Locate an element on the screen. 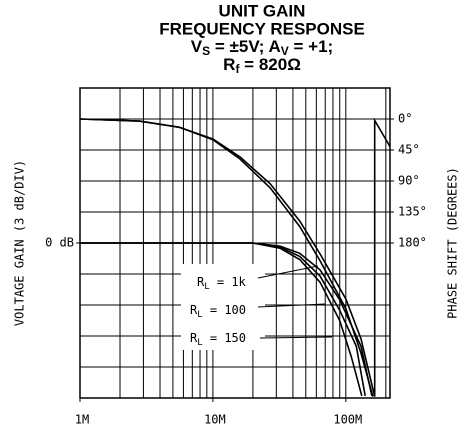 The image size is (464, 435). x-tick-label: 1M is located at coordinates (82, 420).